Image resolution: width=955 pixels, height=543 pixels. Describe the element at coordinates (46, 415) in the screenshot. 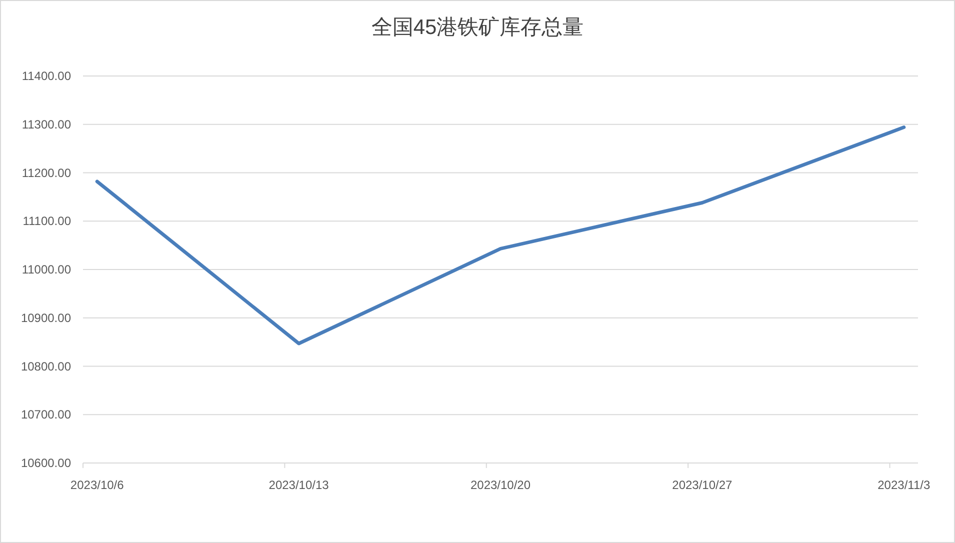

I see `y-tick-label: 10700.00` at that location.